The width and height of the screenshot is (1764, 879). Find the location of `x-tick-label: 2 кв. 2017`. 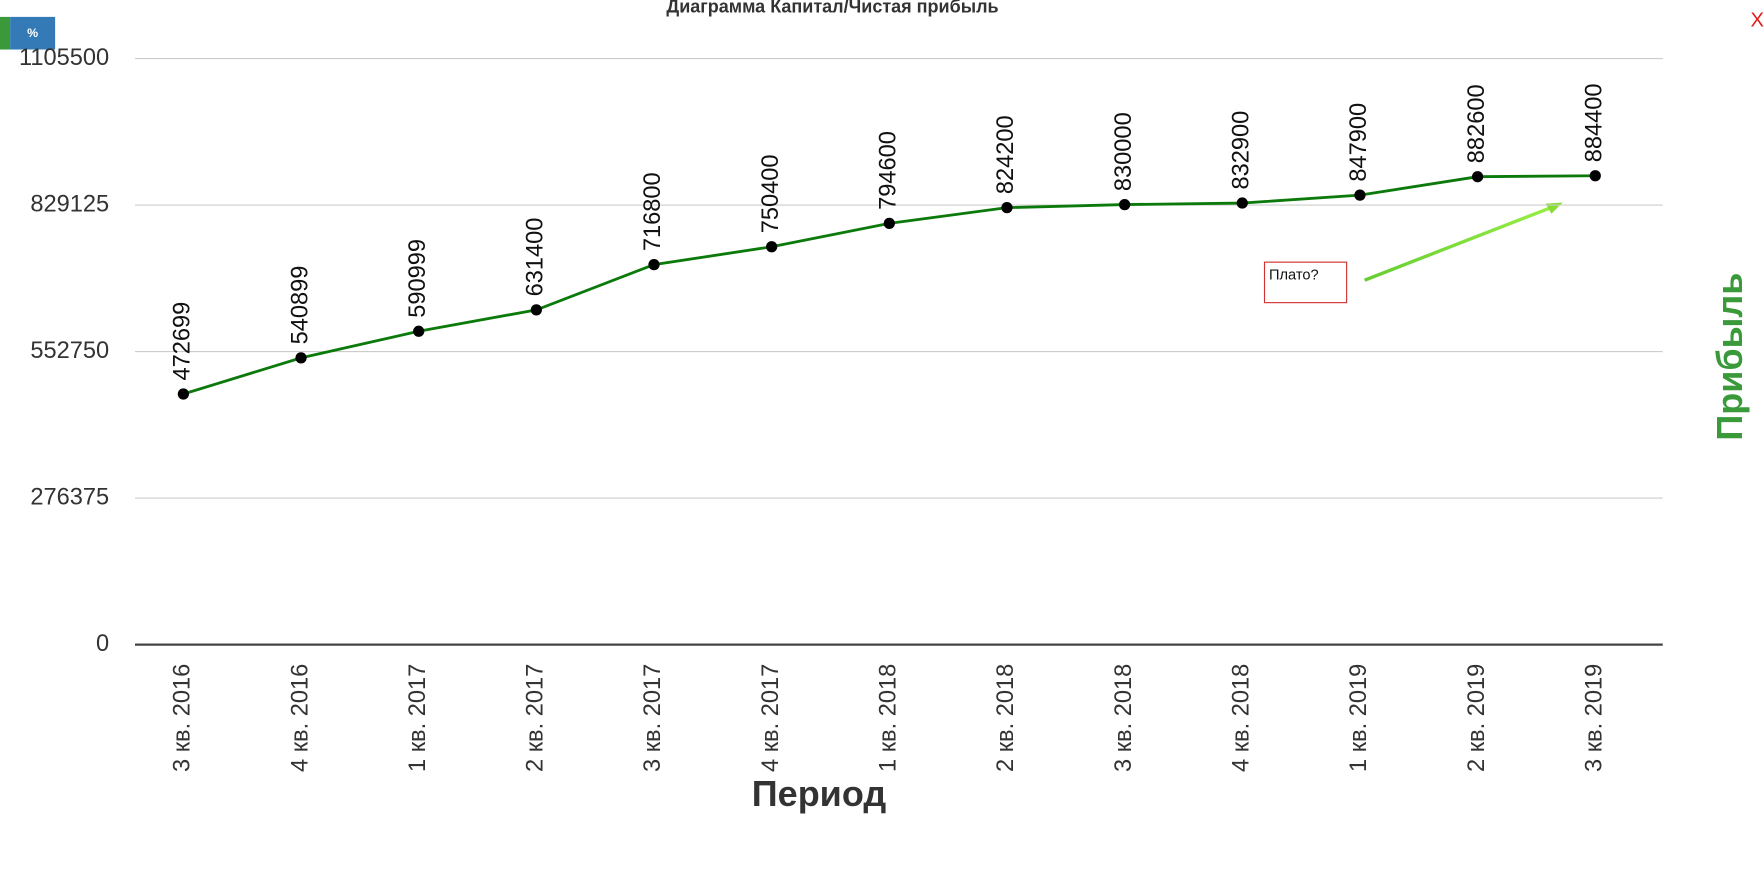

x-tick-label: 2 кв. 2017 is located at coordinates (536, 718).